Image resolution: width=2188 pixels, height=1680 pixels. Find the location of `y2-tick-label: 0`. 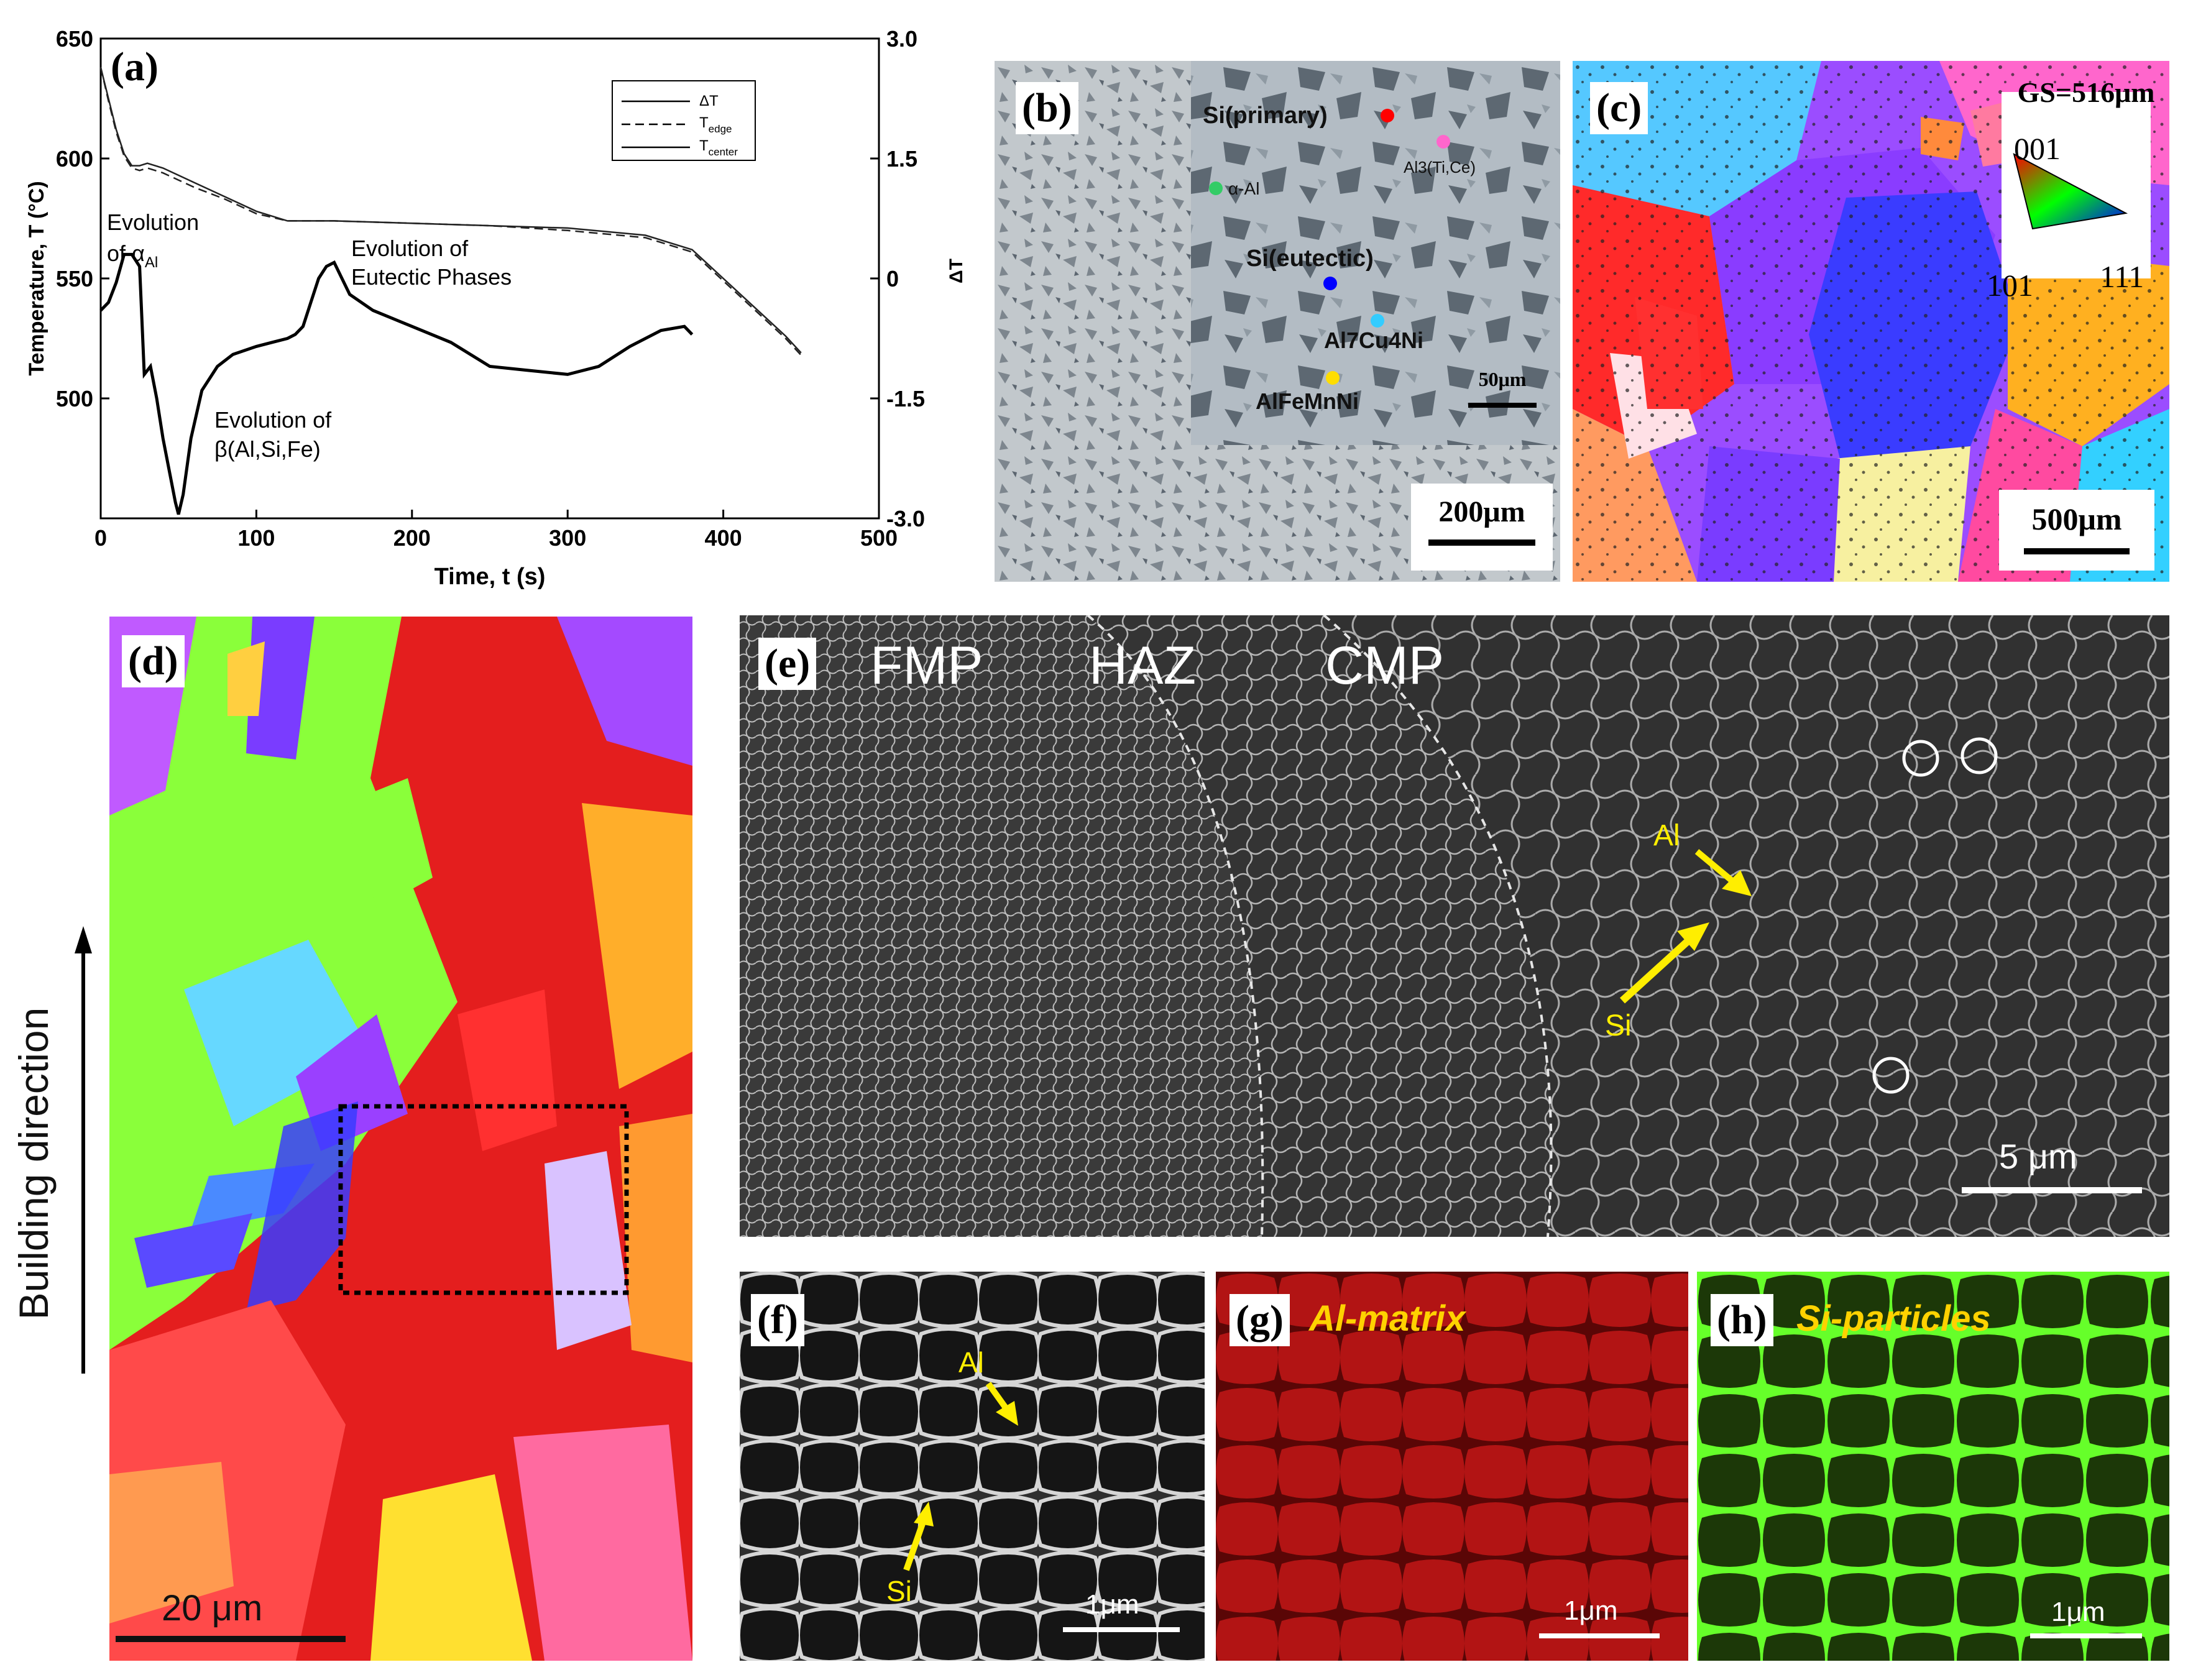

y2-tick-label: 0 is located at coordinates (892, 278).